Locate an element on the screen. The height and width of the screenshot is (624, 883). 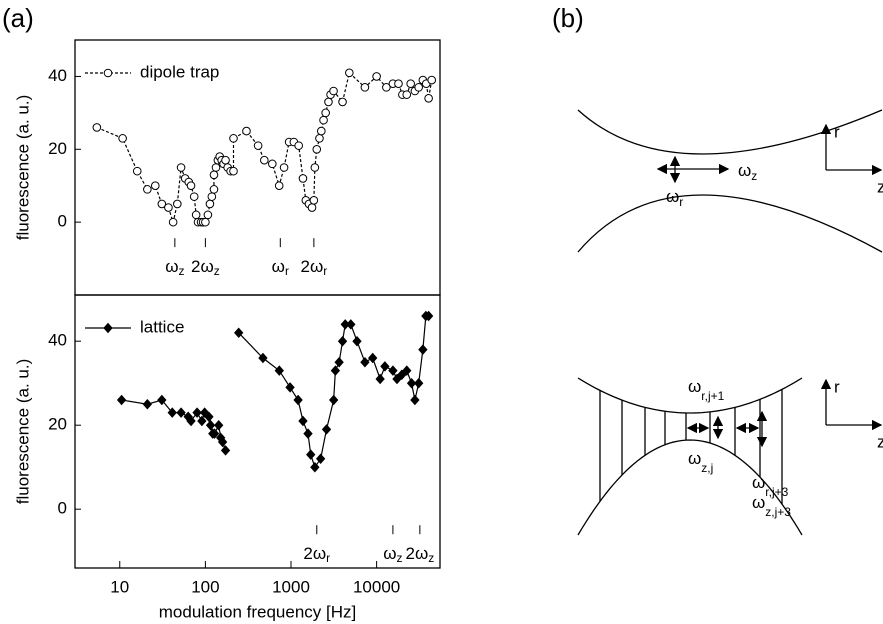
y-tick-label: 40 is located at coordinates (57, 340).